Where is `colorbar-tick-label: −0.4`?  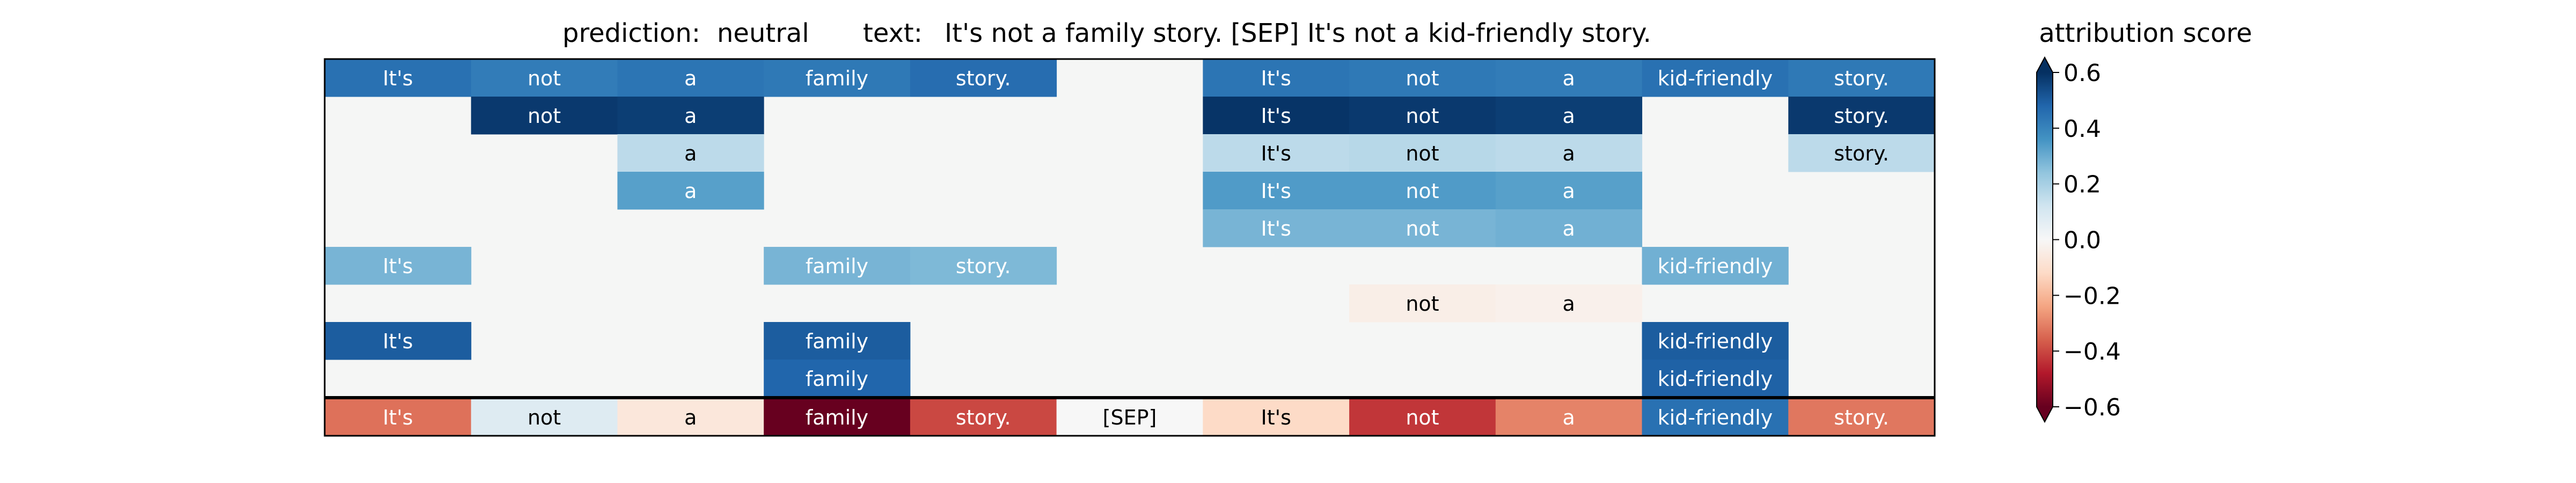
colorbar-tick-label: −0.4 is located at coordinates (2092, 351).